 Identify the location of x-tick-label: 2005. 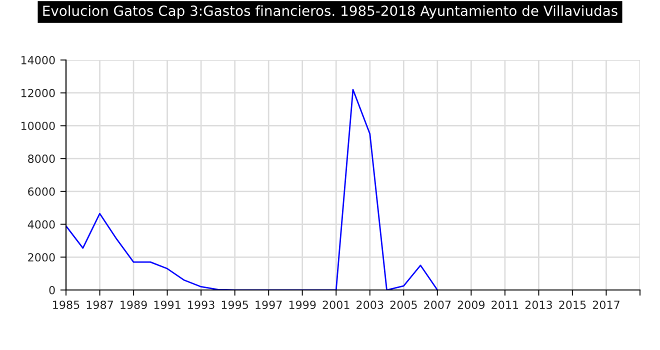
(403, 305).